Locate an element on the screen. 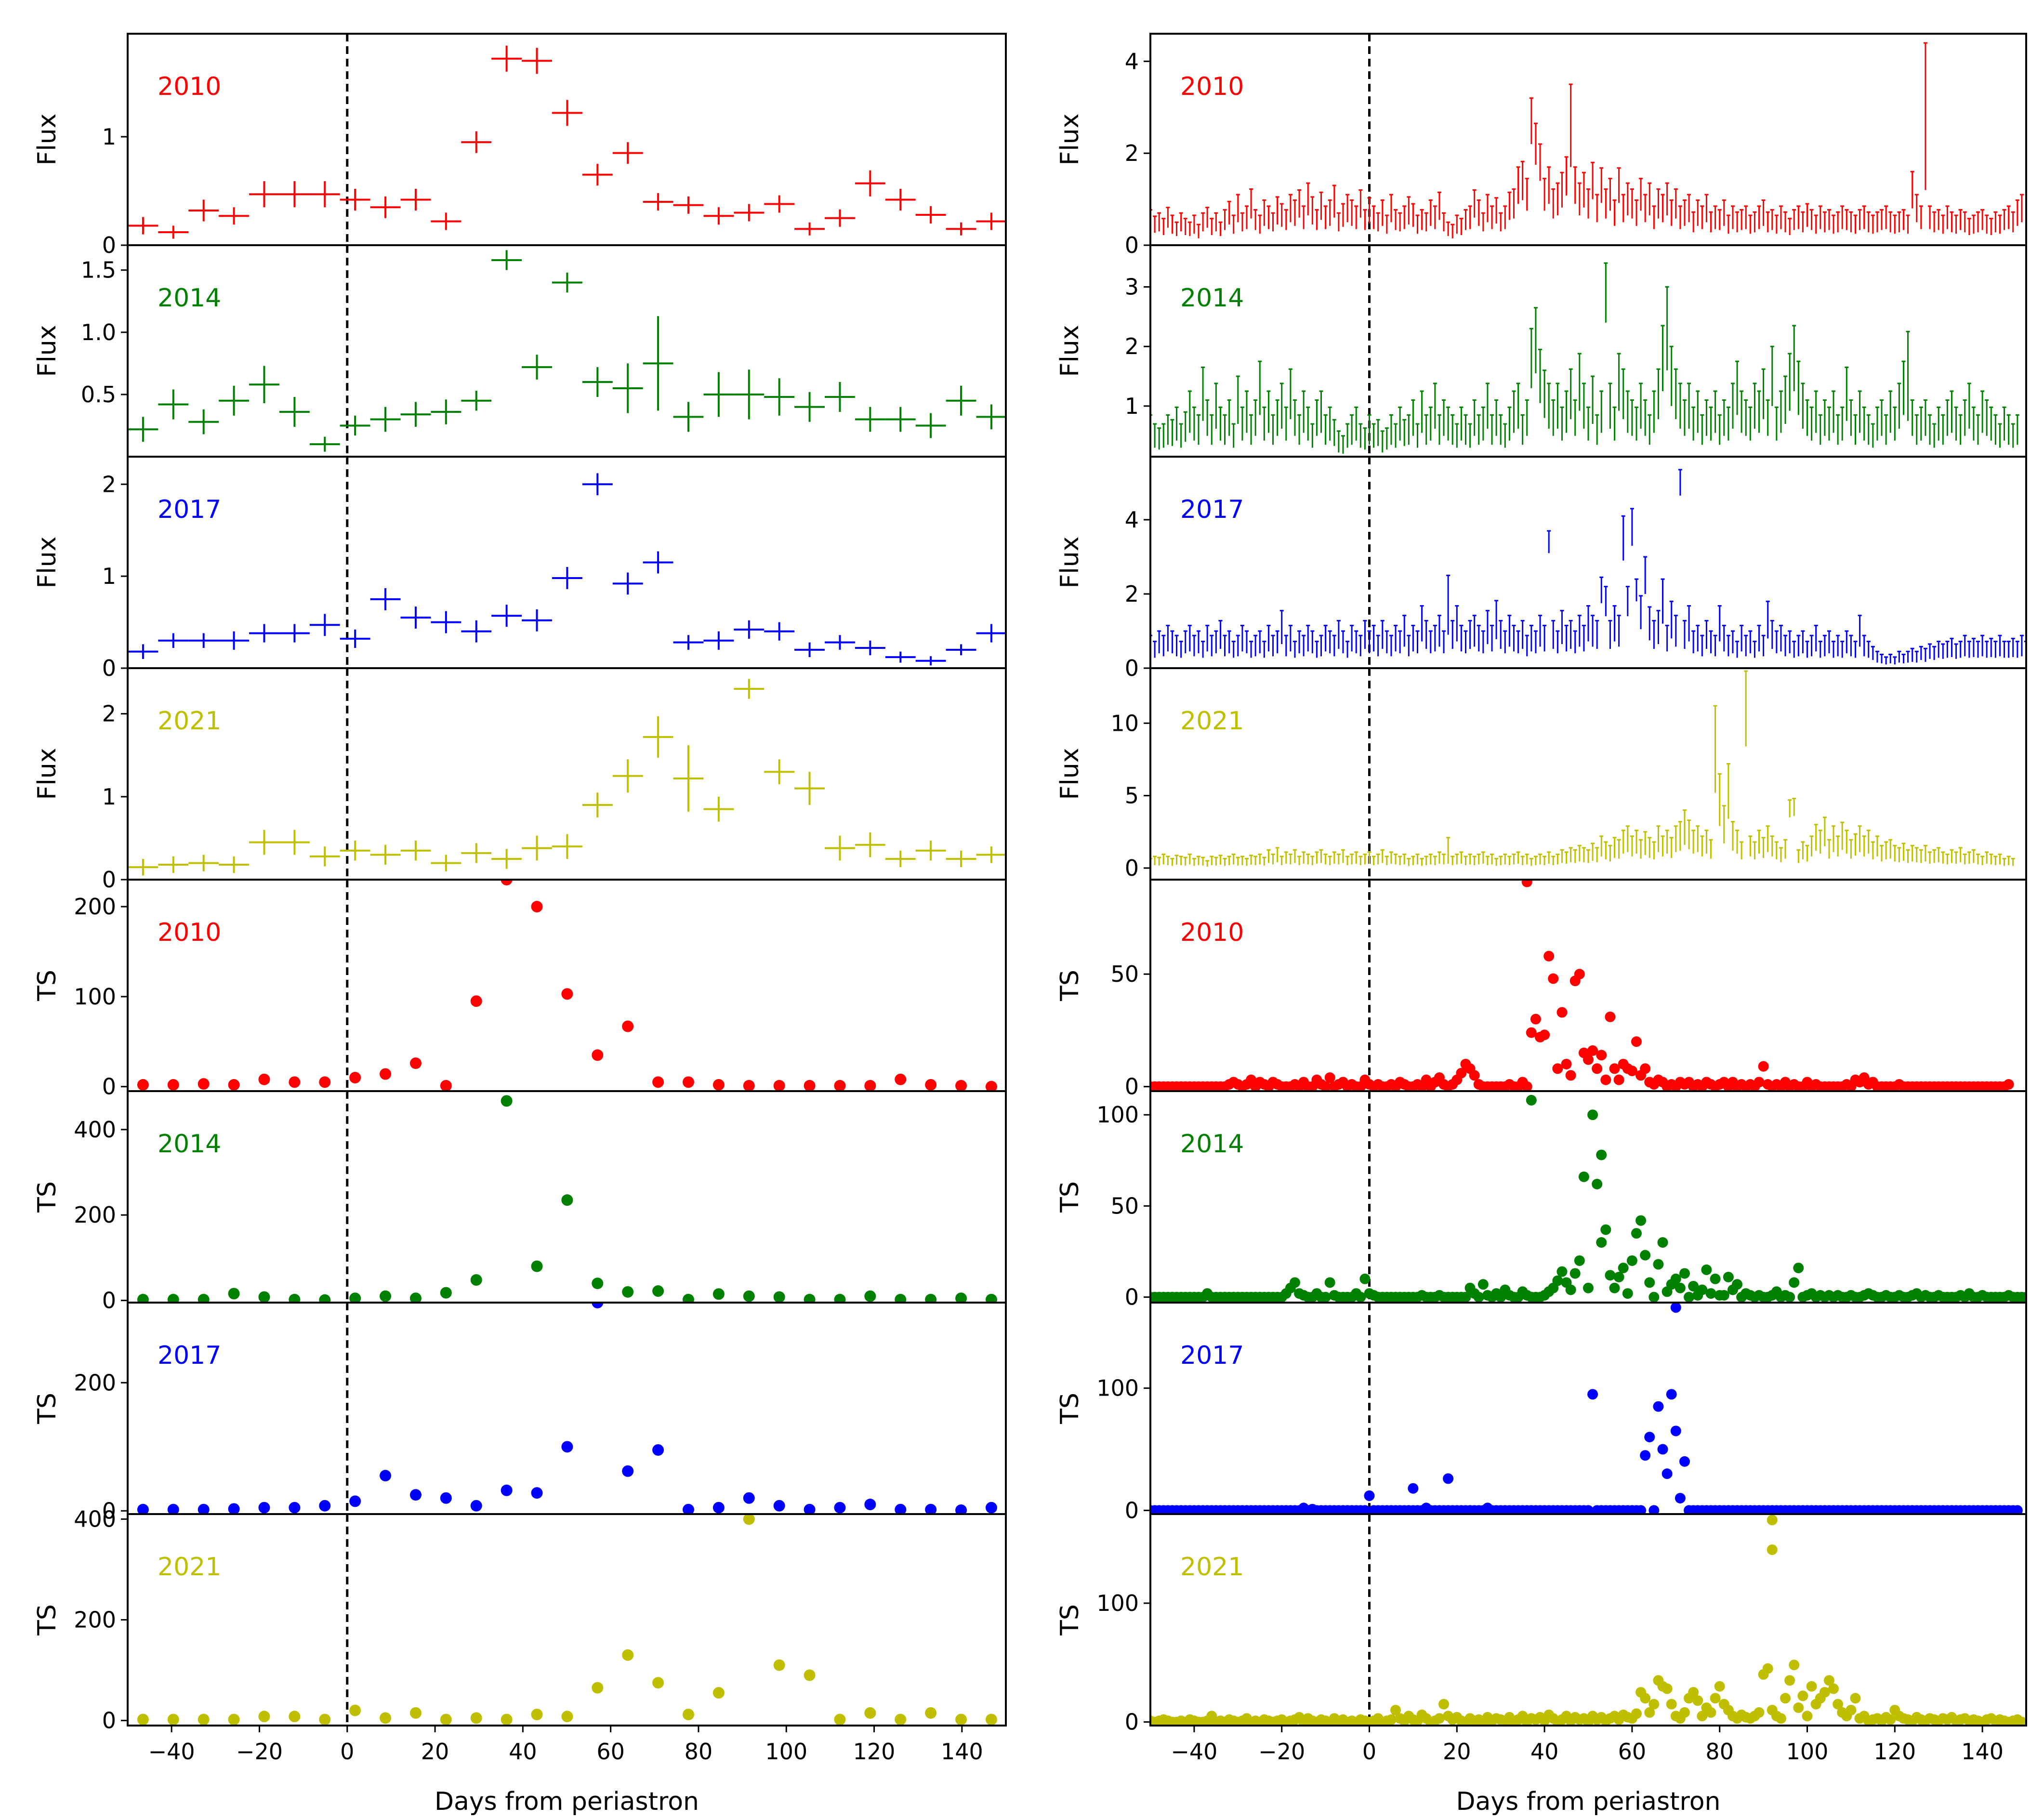 The image size is (2044, 1819). y-tick-label: 2 is located at coordinates (1132, 346).